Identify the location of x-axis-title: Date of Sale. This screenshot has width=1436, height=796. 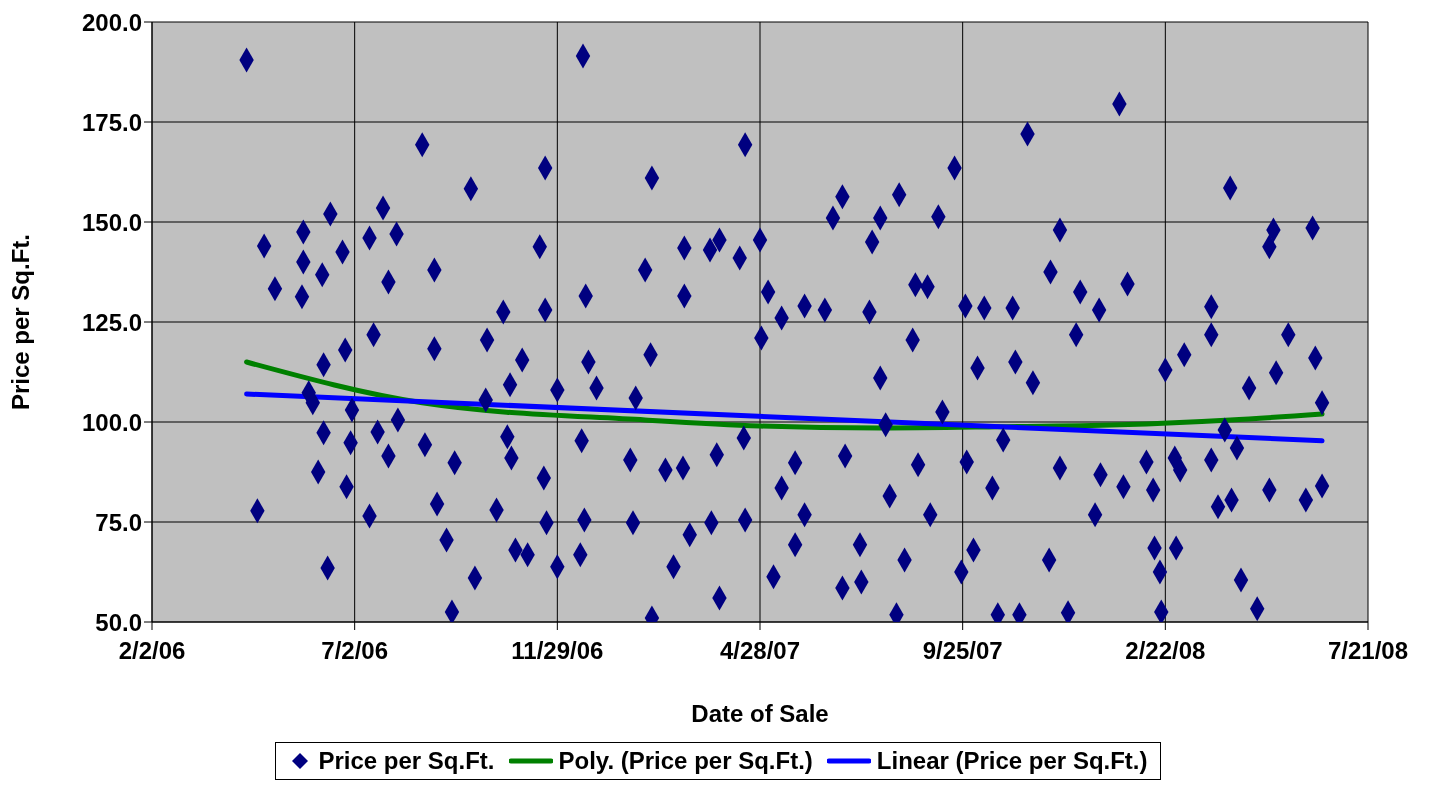
(760, 713).